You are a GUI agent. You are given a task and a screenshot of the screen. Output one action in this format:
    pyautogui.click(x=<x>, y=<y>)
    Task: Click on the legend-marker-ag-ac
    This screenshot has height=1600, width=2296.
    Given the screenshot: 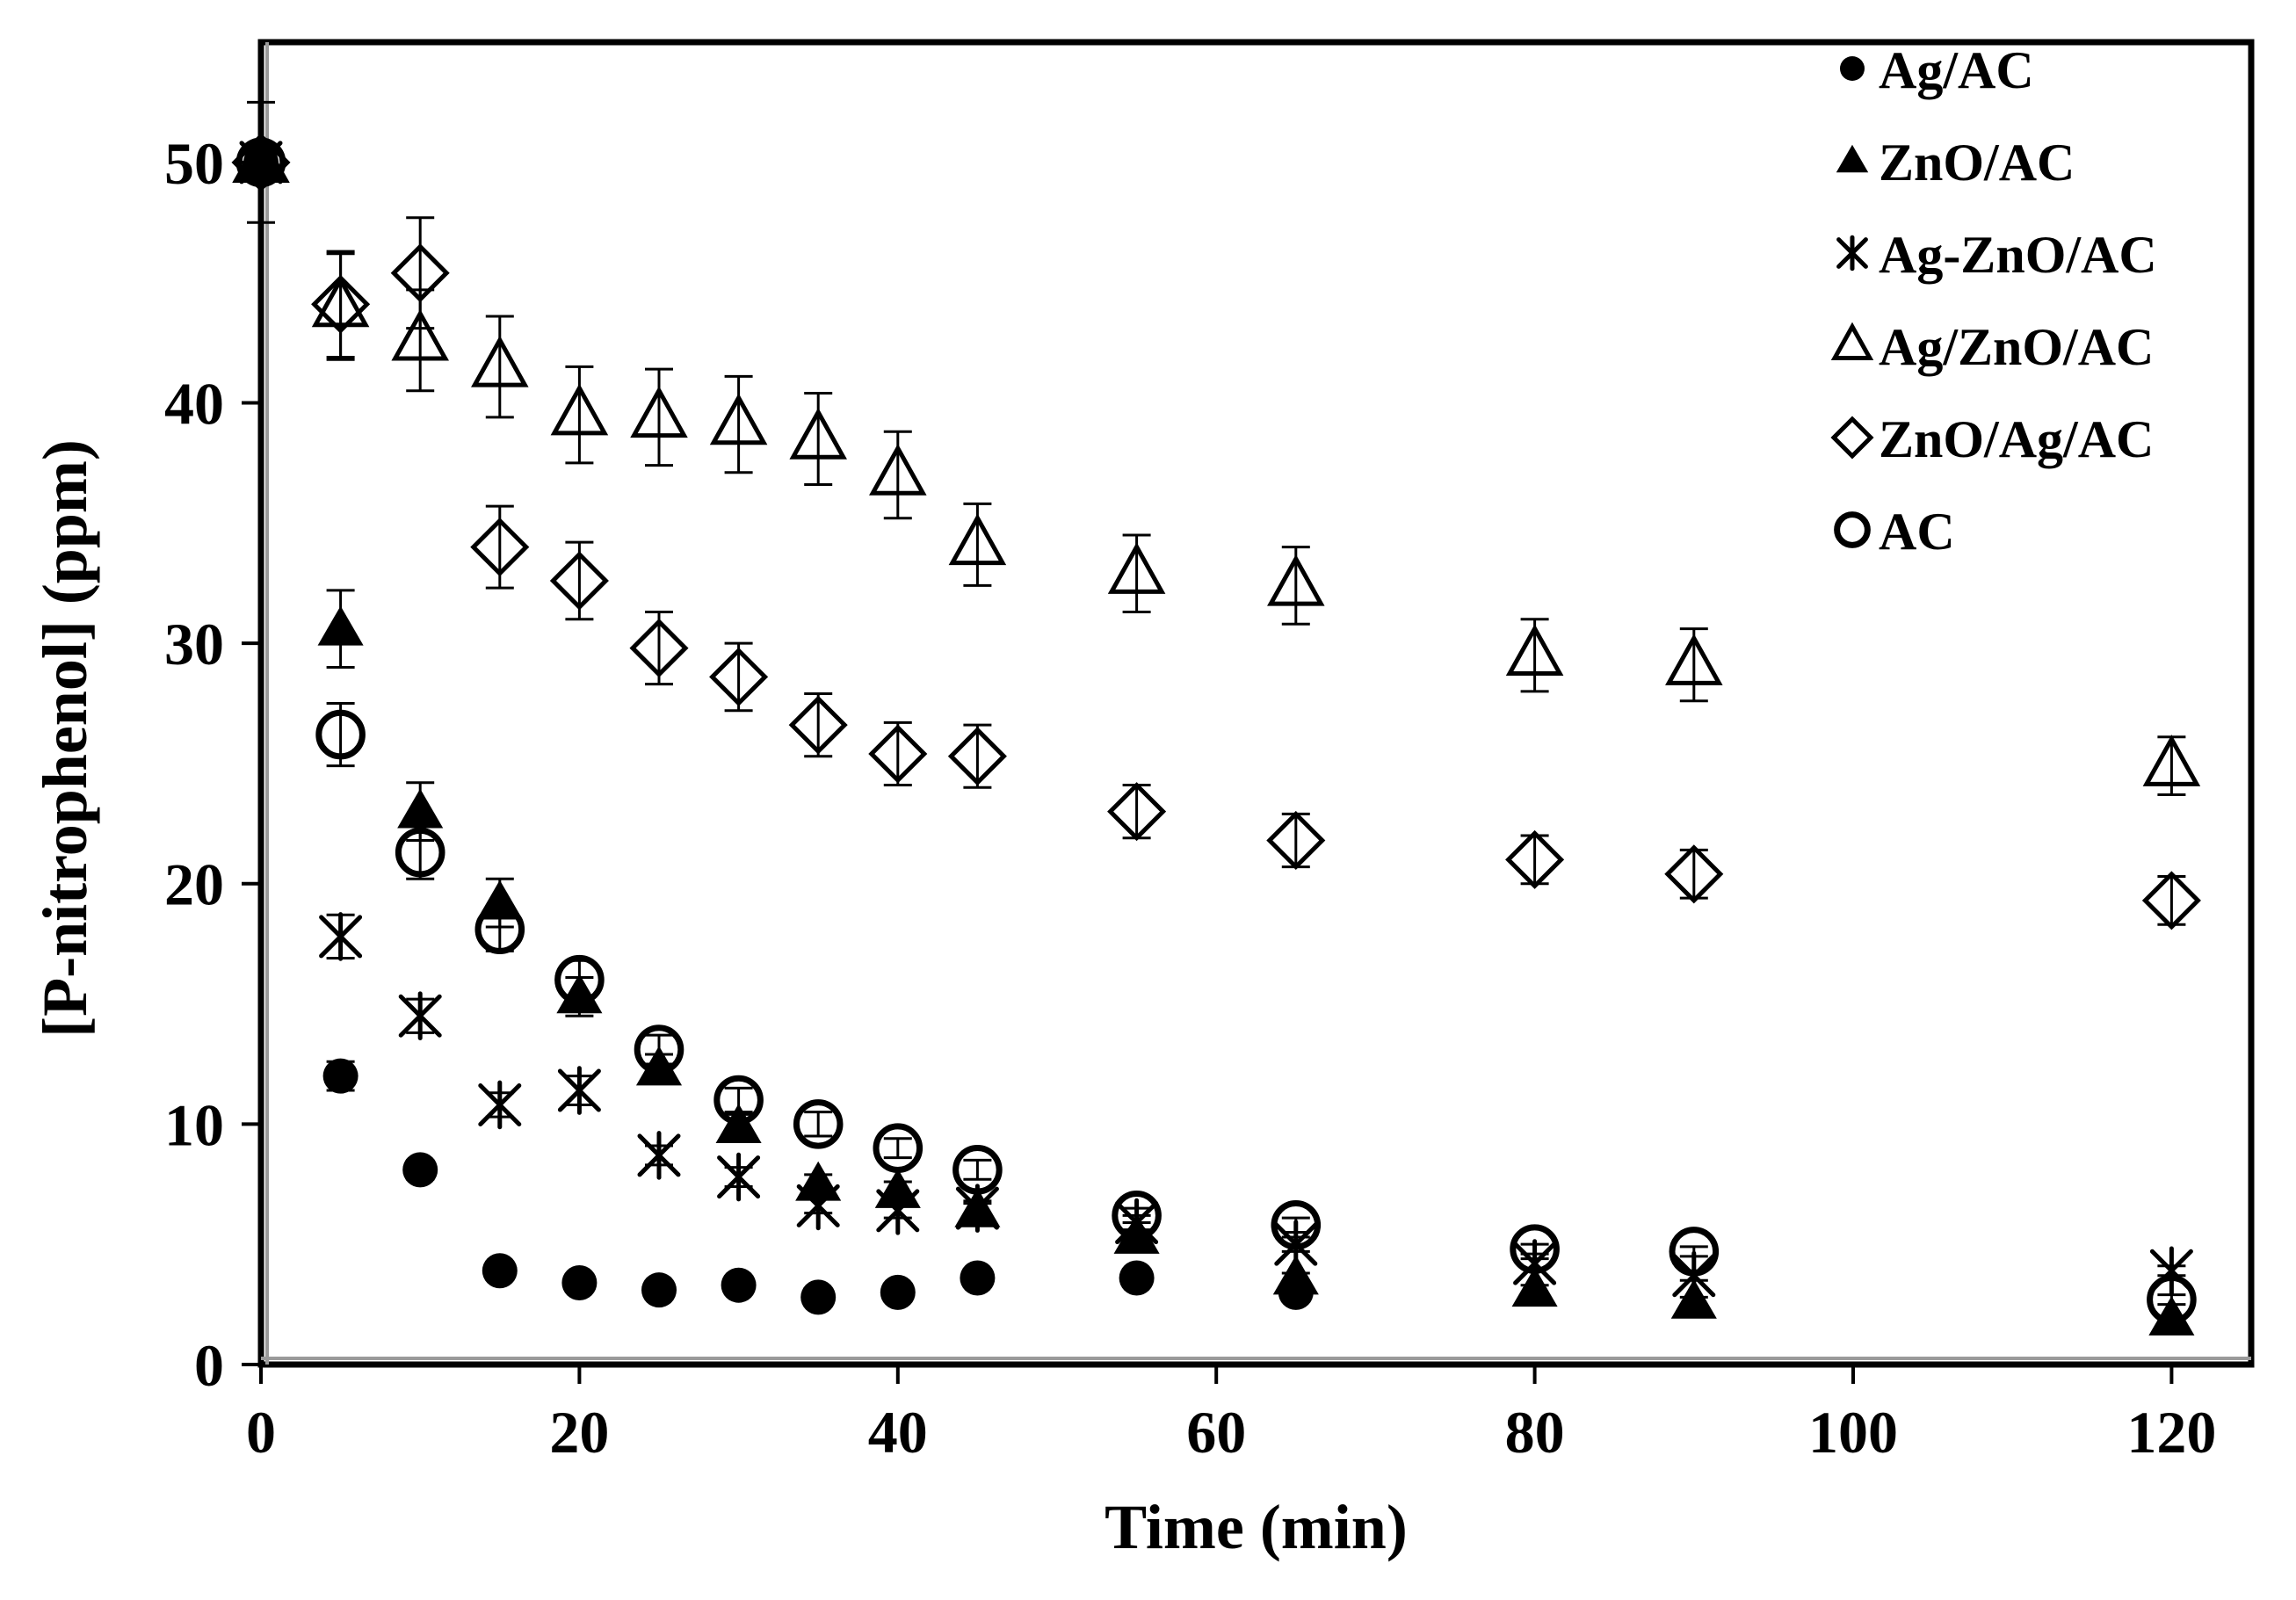 What is the action you would take?
    pyautogui.click(x=1852, y=68)
    